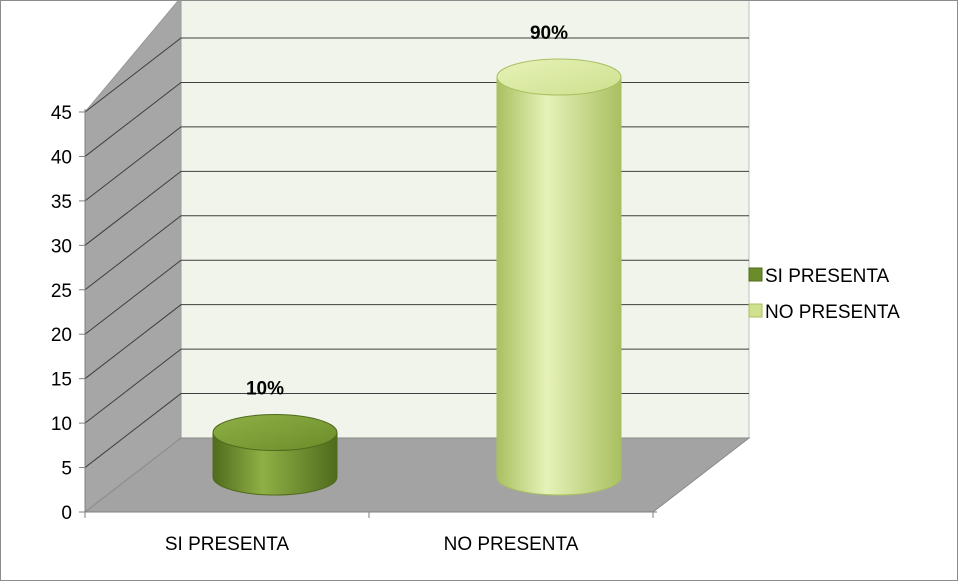  I want to click on gridline, so click(416, 75).